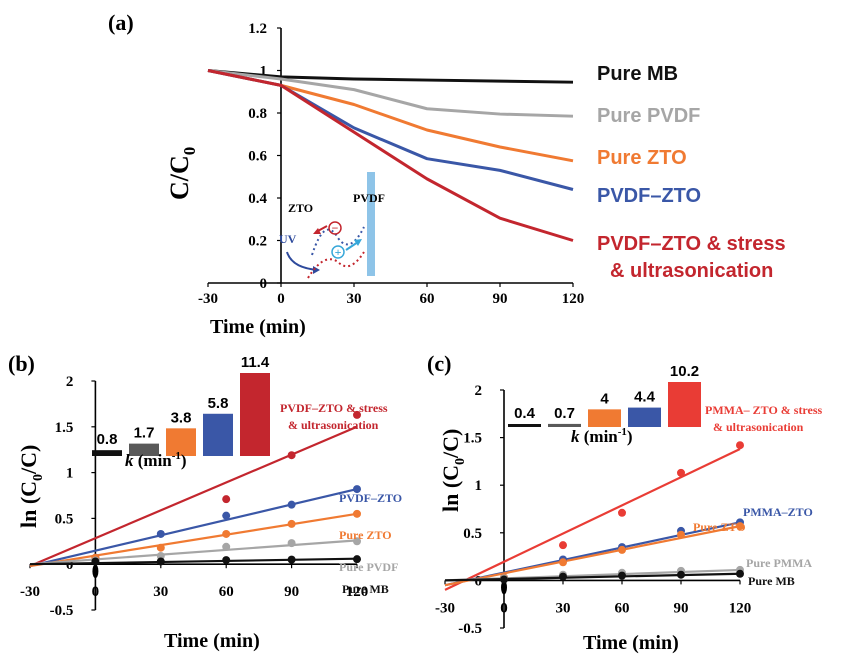 This screenshot has height=655, width=846. What do you see at coordinates (317, 231) in the screenshot?
I see `electron-arrowhead` at bounding box center [317, 231].